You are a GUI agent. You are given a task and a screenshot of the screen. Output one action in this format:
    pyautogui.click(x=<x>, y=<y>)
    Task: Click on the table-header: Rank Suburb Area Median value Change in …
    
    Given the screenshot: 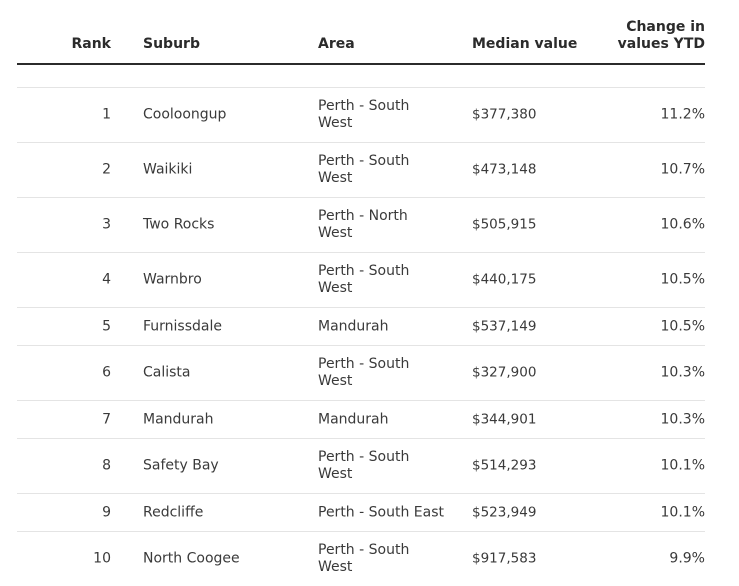 What is the action you would take?
    pyautogui.click(x=361, y=32)
    